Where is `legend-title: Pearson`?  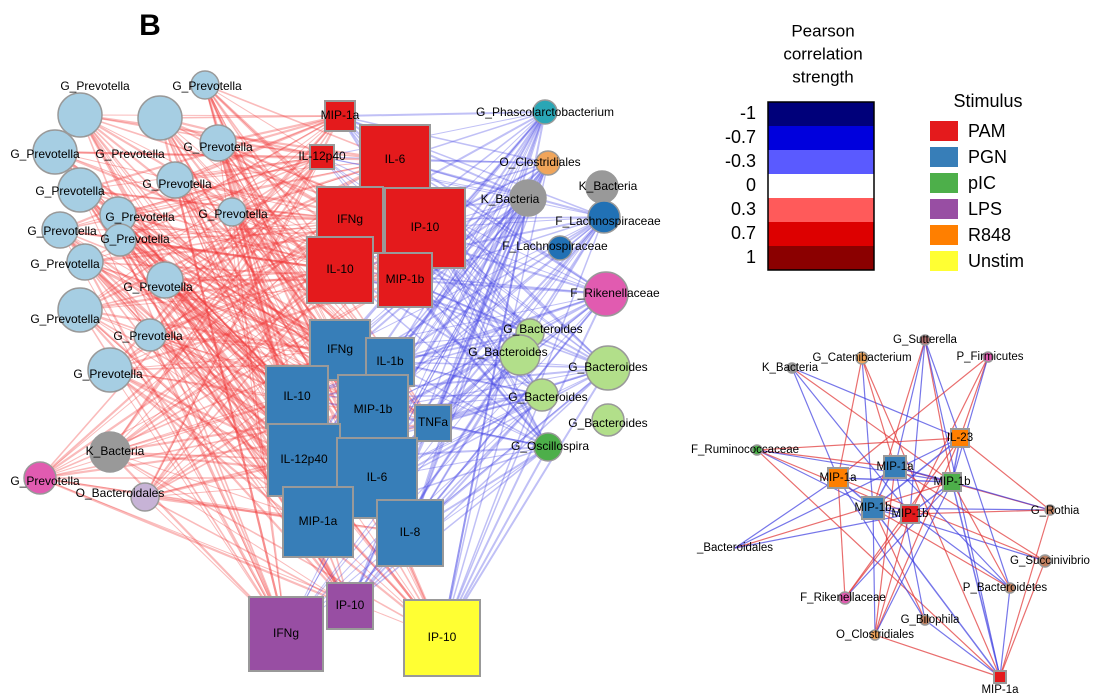
legend-title: Pearson is located at coordinates (822, 30).